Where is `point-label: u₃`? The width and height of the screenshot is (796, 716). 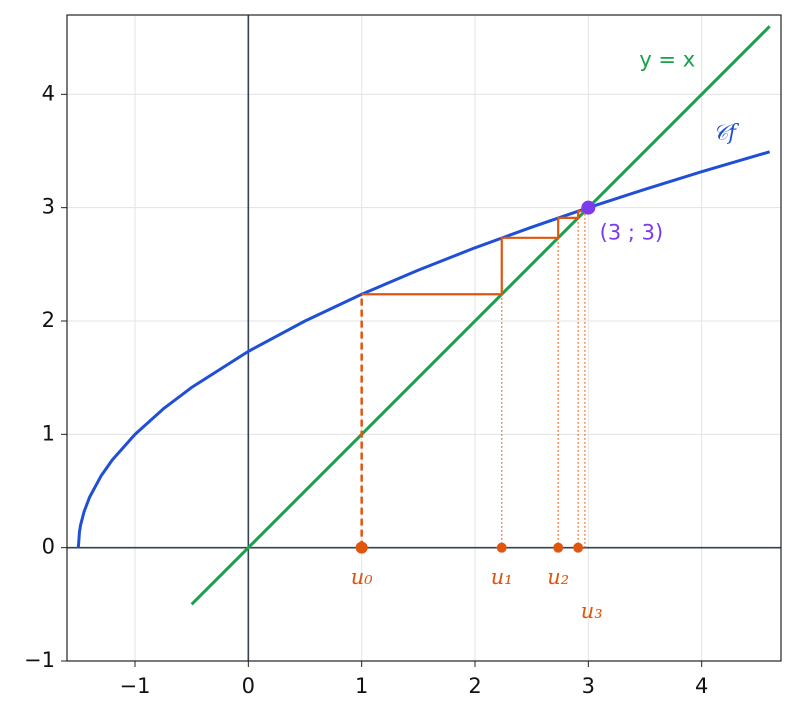 point-label: u₃ is located at coordinates (592, 611).